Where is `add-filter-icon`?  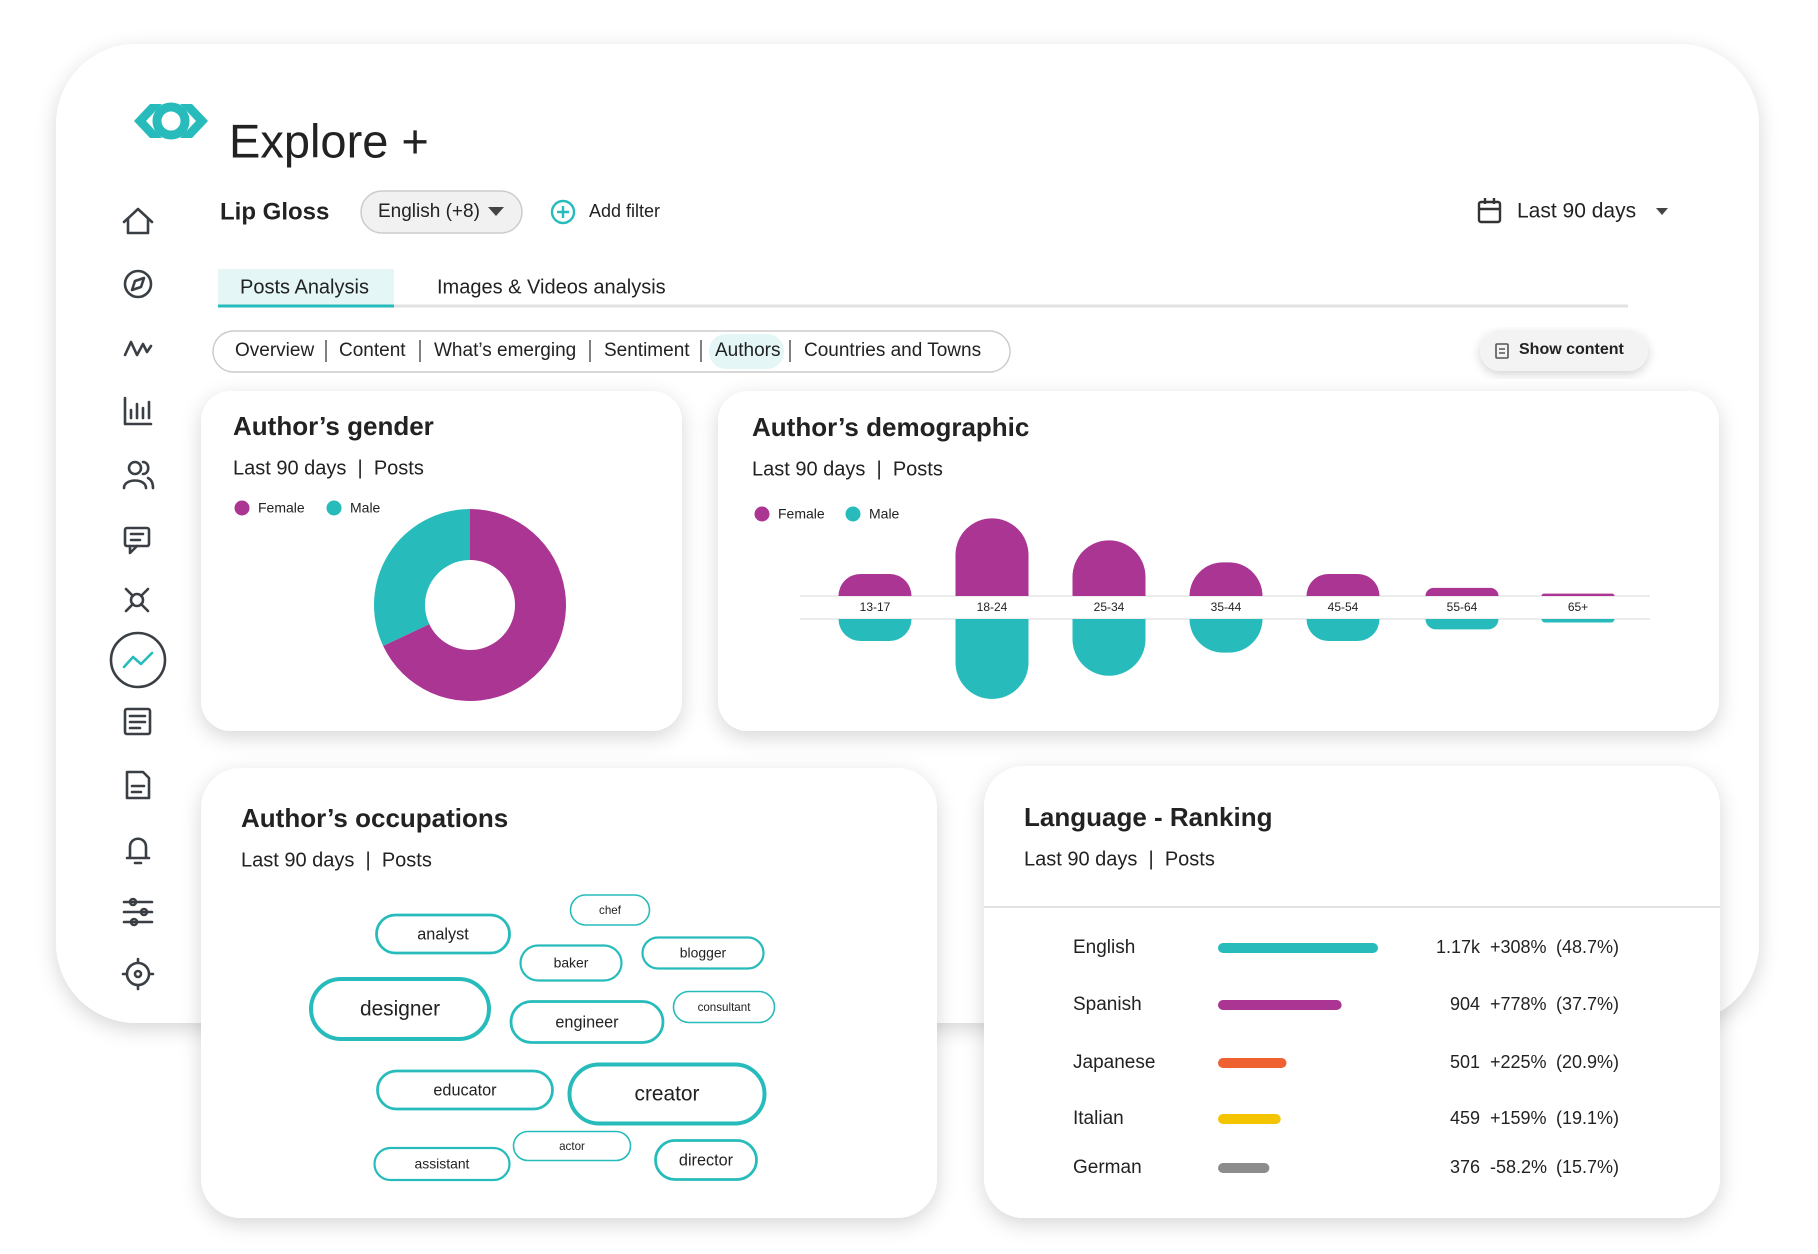 add-filter-icon is located at coordinates (563, 212).